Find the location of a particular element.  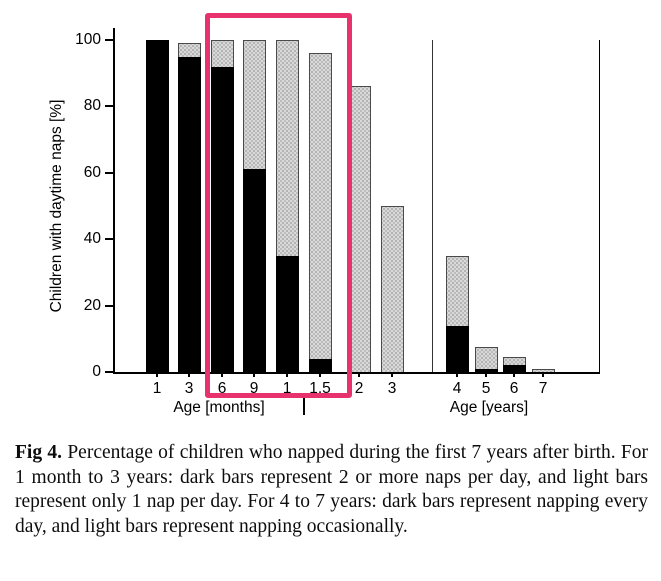

bar-11-x7 is located at coordinates (543, 370).